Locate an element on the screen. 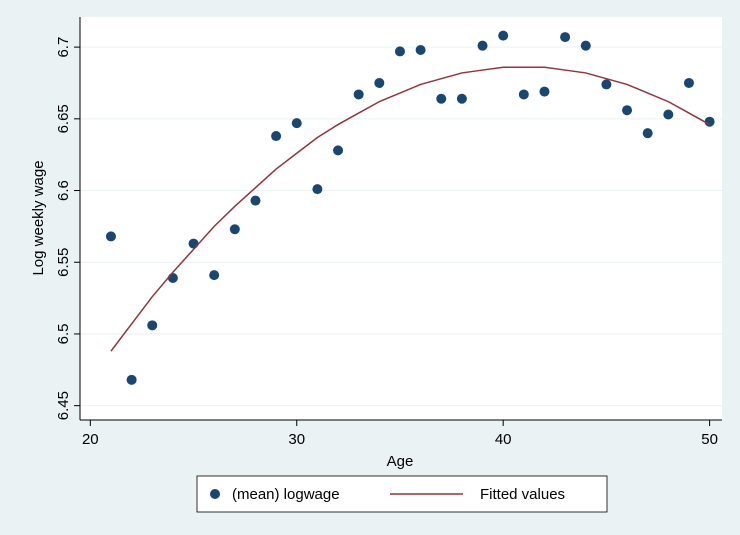  y-tick-label: 6.5 is located at coordinates (63, 334).